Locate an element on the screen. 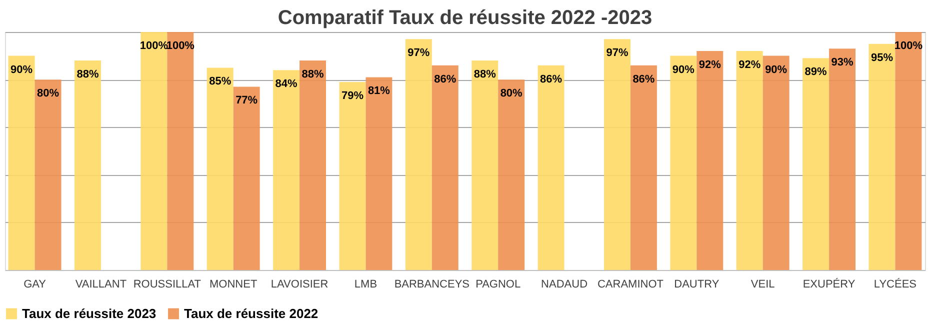 Image resolution: width=930 pixels, height=326 pixels. x-tick-label: VAILLANT is located at coordinates (101, 284).